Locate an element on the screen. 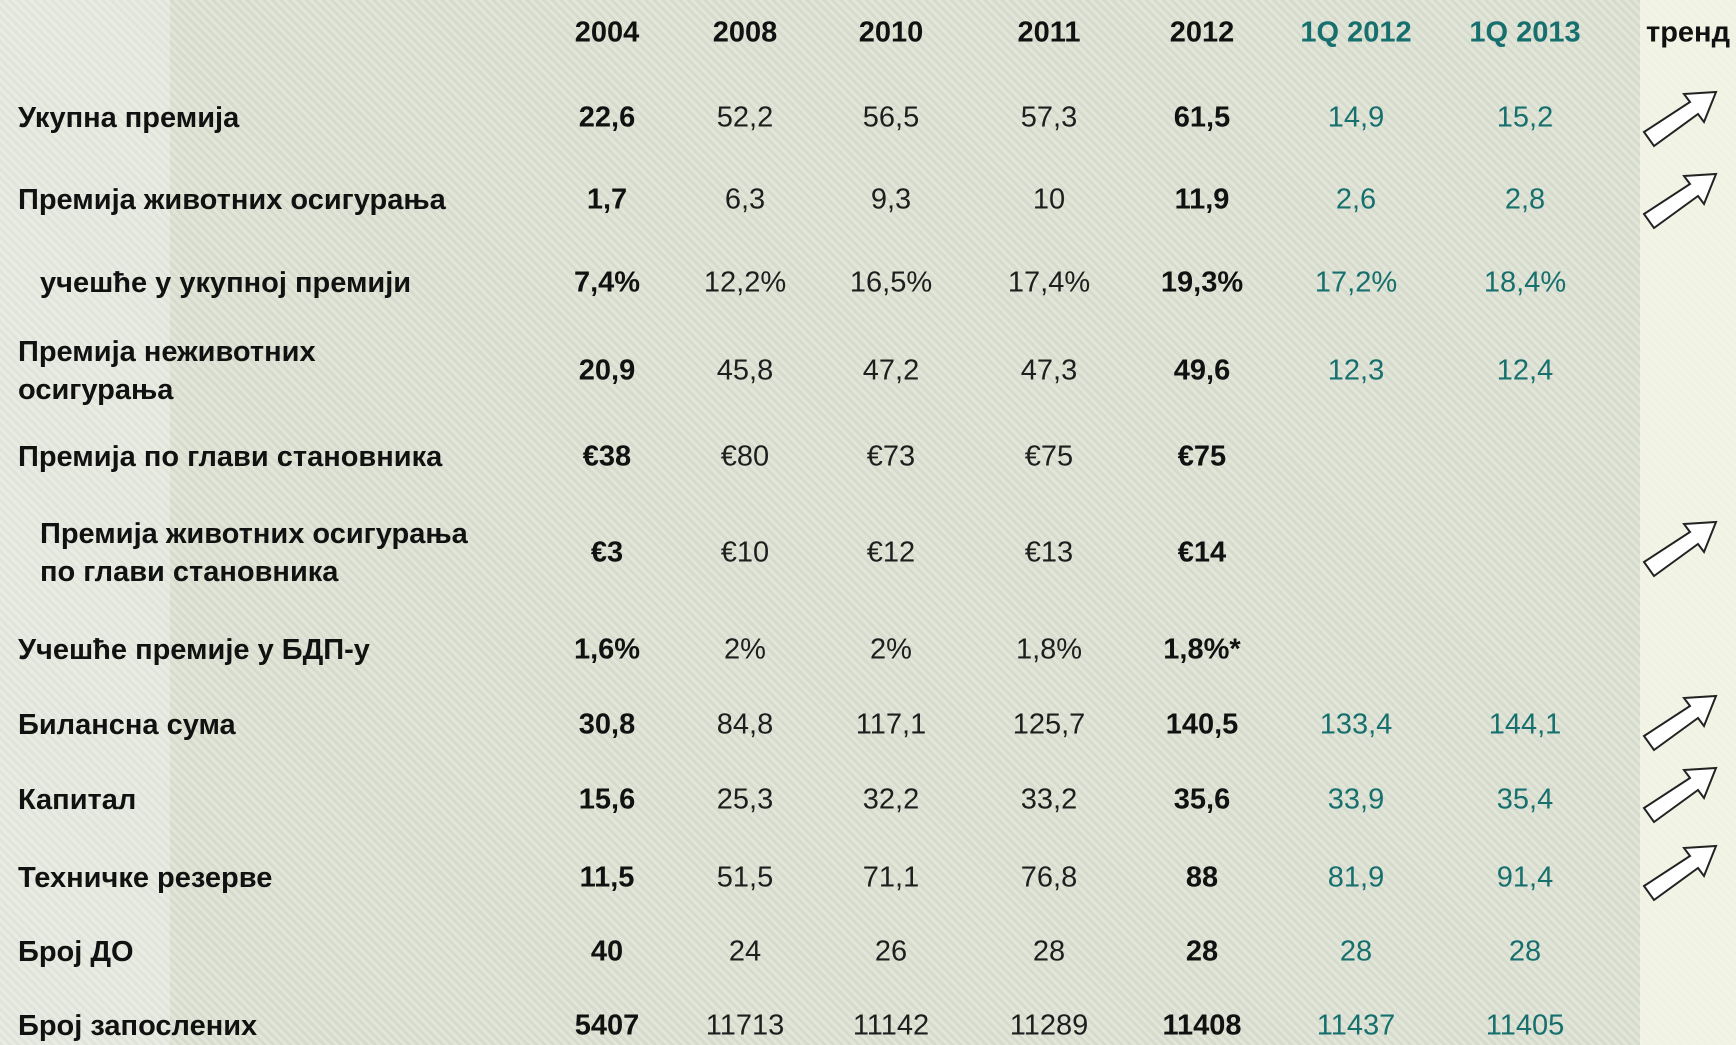 The width and height of the screenshot is (1736, 1045). row-label: Учешће премије у БДП-у is located at coordinates (194, 650).